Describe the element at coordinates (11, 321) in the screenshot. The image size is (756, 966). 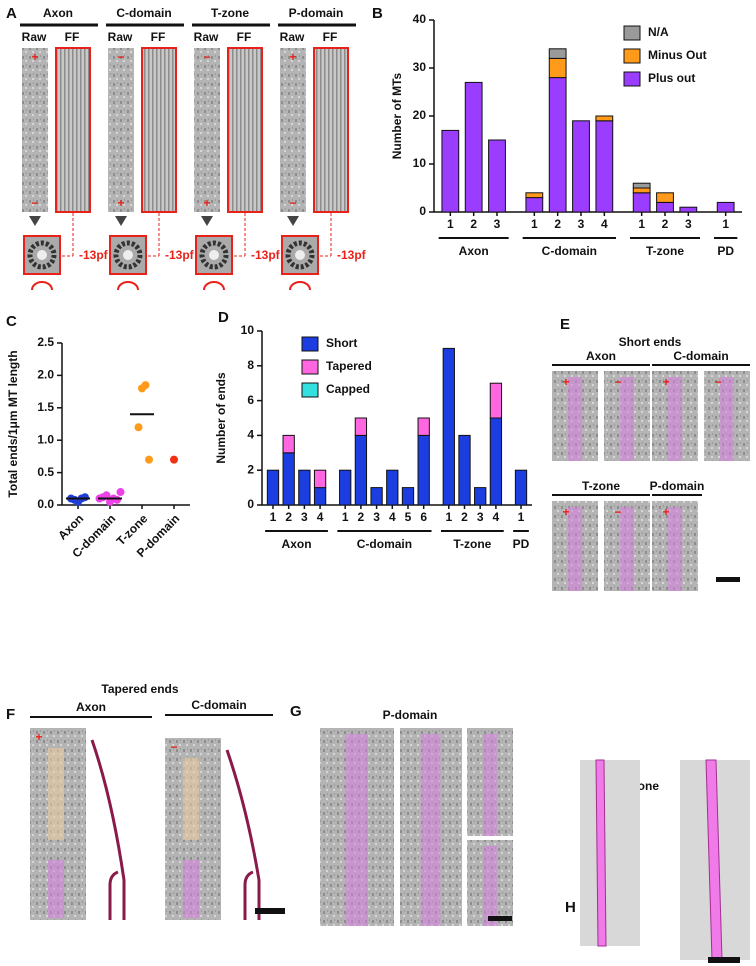
I see `panel-letter: C` at that location.